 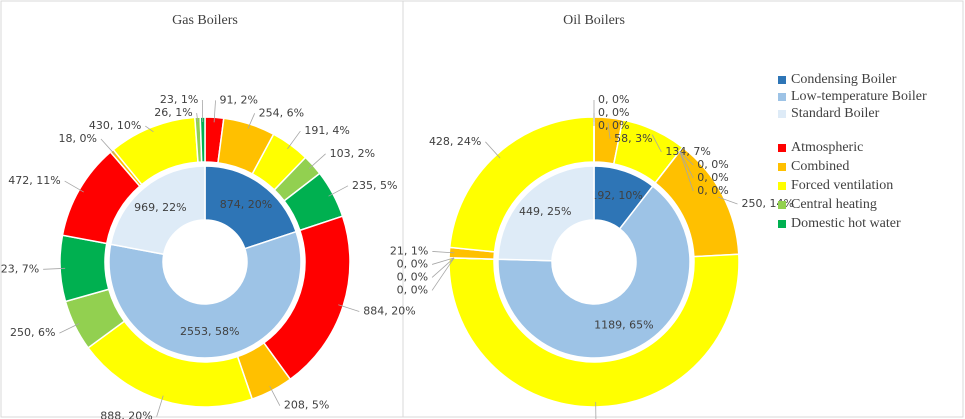 What do you see at coordinates (827, 147) in the screenshot?
I see `legend-label: Atmospheric` at bounding box center [827, 147].